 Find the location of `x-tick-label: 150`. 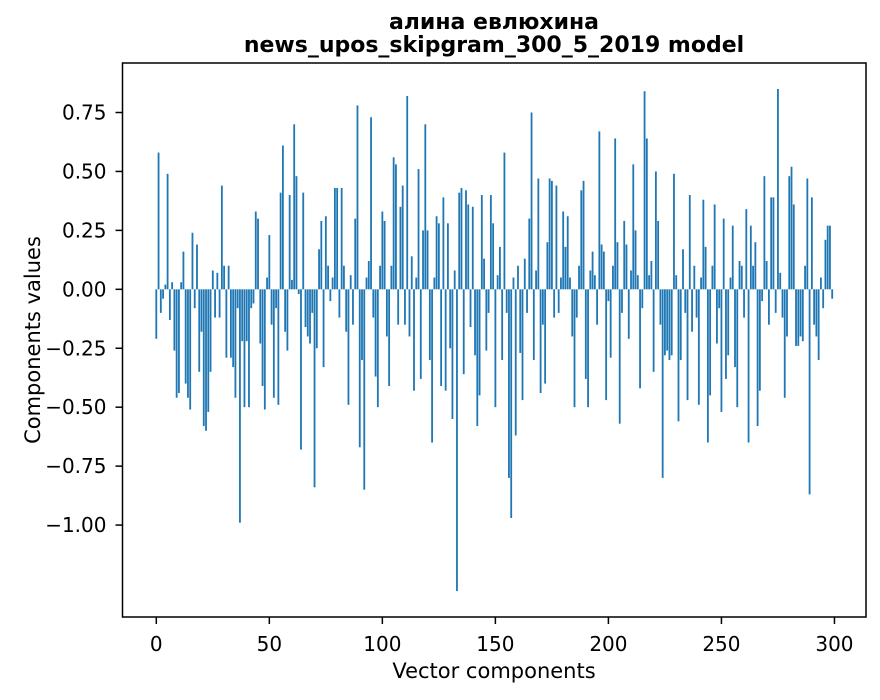

x-tick-label: 150 is located at coordinates (495, 644).